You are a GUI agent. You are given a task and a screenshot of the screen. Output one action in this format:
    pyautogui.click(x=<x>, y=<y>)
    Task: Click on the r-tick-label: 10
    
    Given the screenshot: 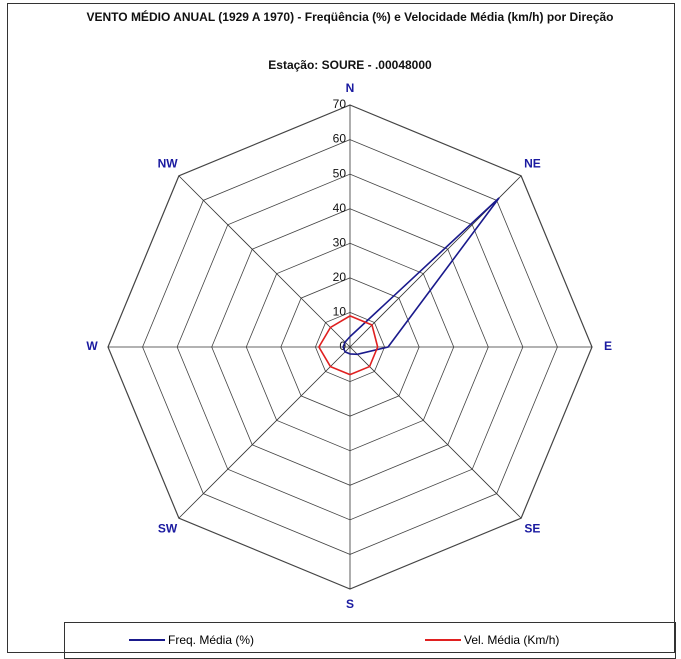 What is the action you would take?
    pyautogui.click(x=340, y=312)
    